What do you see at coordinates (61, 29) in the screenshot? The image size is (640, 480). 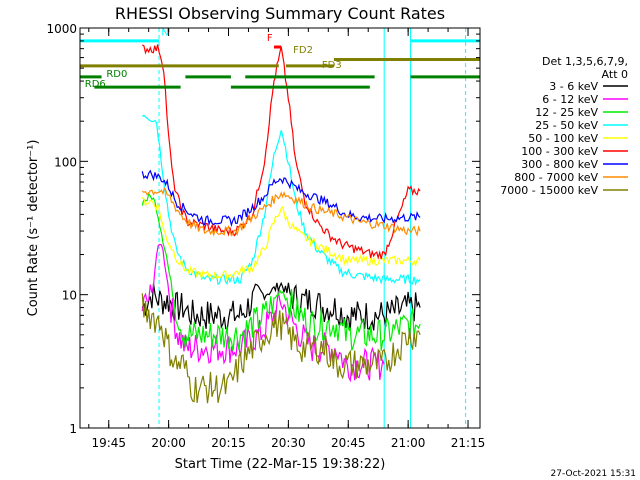 I see `y-tick-label: 1000` at bounding box center [61, 29].